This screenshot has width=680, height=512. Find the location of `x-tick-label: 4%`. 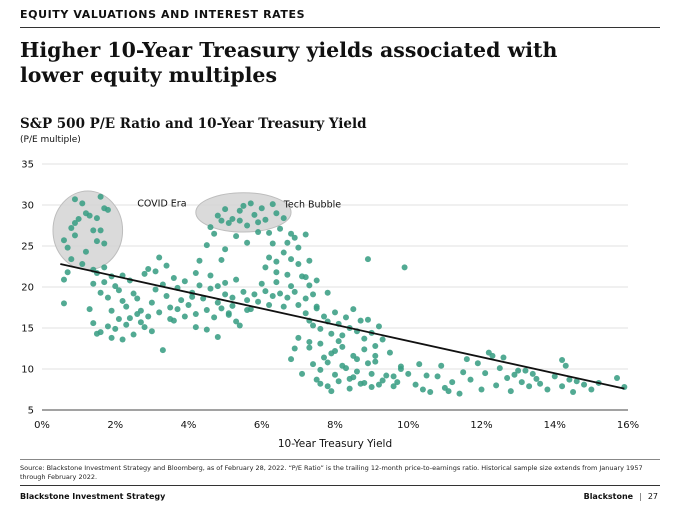

x-tick-label: 4% is located at coordinates (189, 425).